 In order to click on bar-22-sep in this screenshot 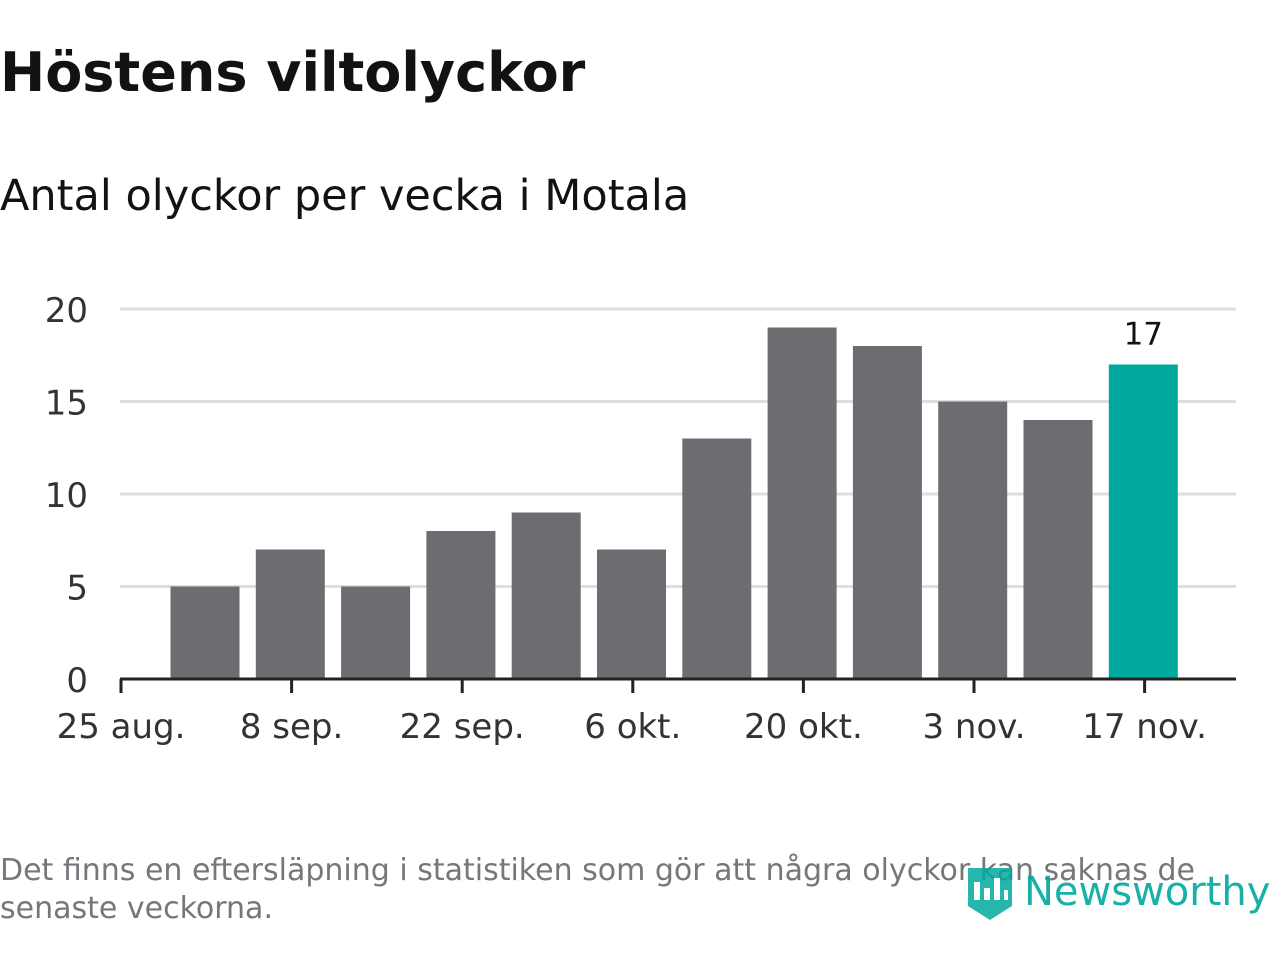, I will do `click(461, 605)`.